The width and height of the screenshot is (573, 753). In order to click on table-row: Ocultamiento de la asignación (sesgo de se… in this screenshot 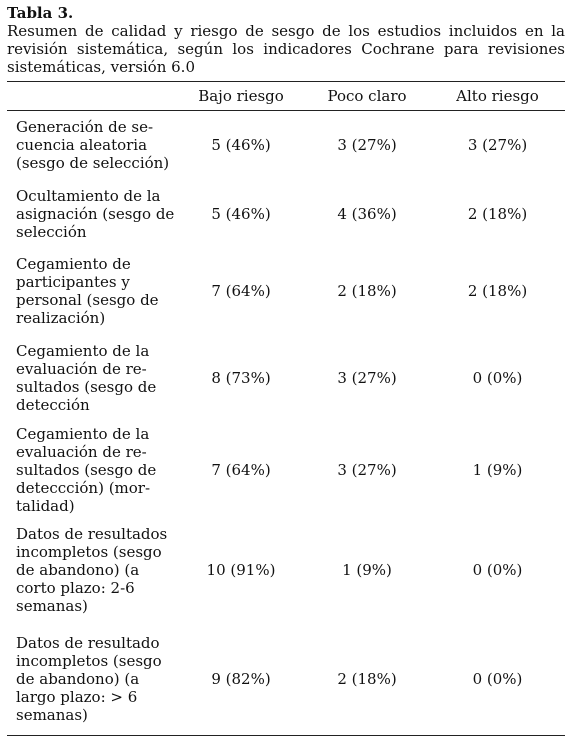, I will do `click(286, 214)`.